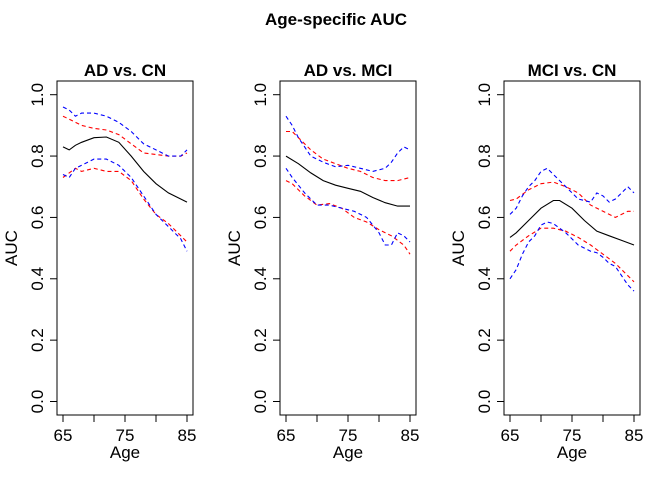 The width and height of the screenshot is (672, 480). I want to click on panel-title: MCI vs. CN, so click(572, 70).